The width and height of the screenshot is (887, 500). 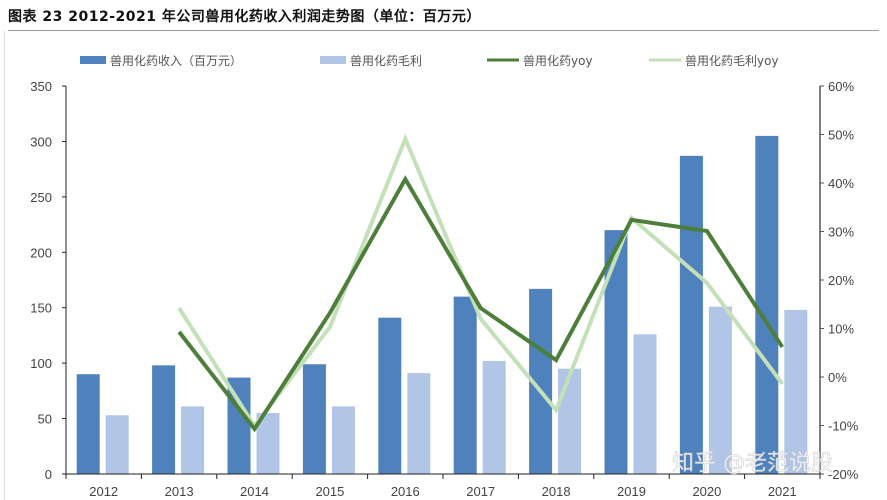 What do you see at coordinates (480, 491) in the screenshot?
I see `x-tick-label: 2017` at bounding box center [480, 491].